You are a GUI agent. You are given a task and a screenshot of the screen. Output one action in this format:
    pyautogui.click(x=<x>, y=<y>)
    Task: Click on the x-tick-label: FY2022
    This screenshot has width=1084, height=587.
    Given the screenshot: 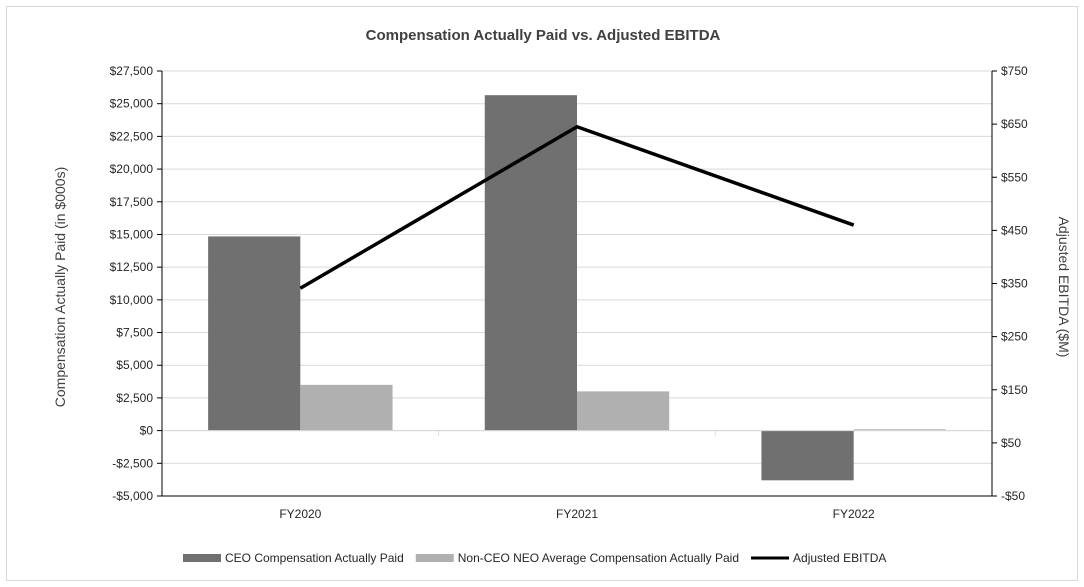 What is the action you would take?
    pyautogui.click(x=854, y=514)
    